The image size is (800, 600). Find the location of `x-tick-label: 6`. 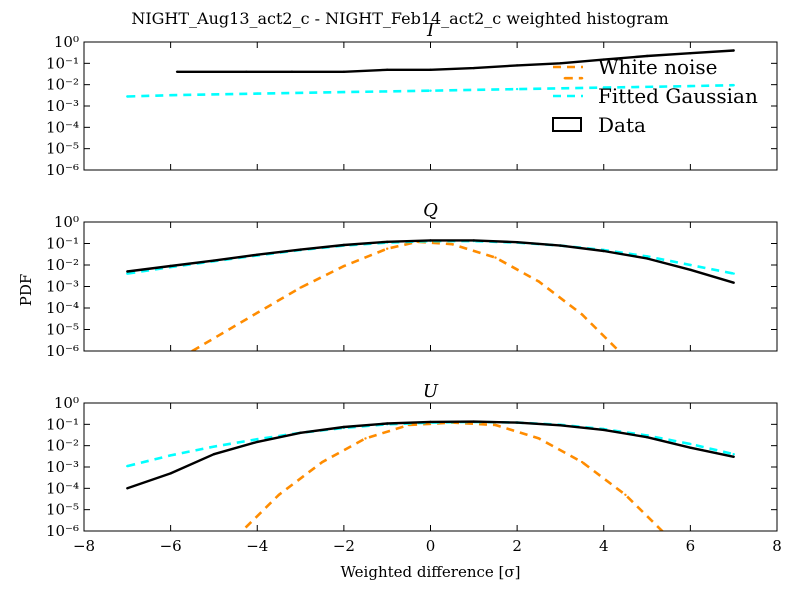

x-tick-label: 6 is located at coordinates (691, 546).